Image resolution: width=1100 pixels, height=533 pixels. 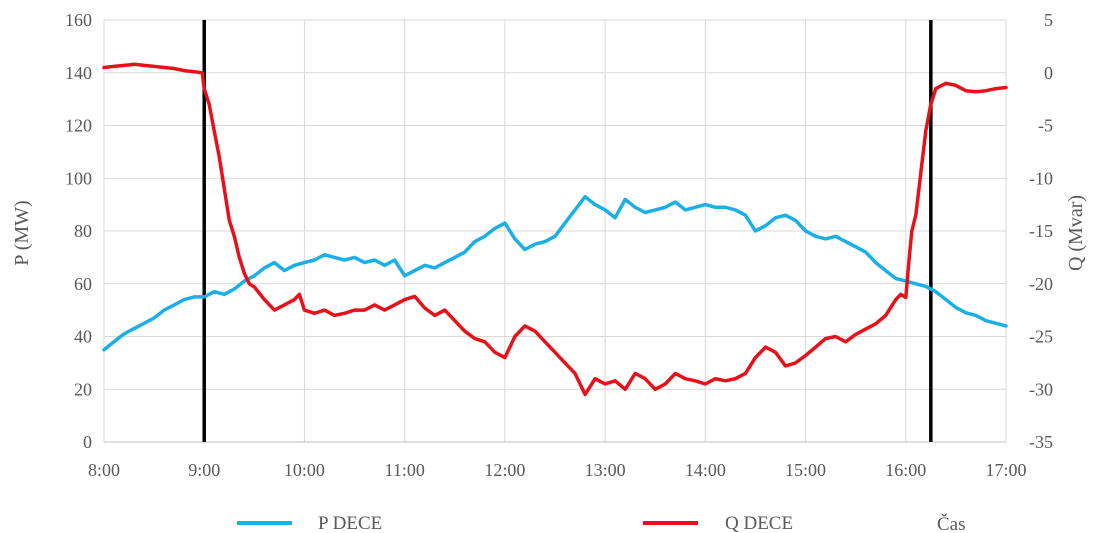 What do you see at coordinates (78, 20) in the screenshot?
I see `left-tick-label: 160` at bounding box center [78, 20].